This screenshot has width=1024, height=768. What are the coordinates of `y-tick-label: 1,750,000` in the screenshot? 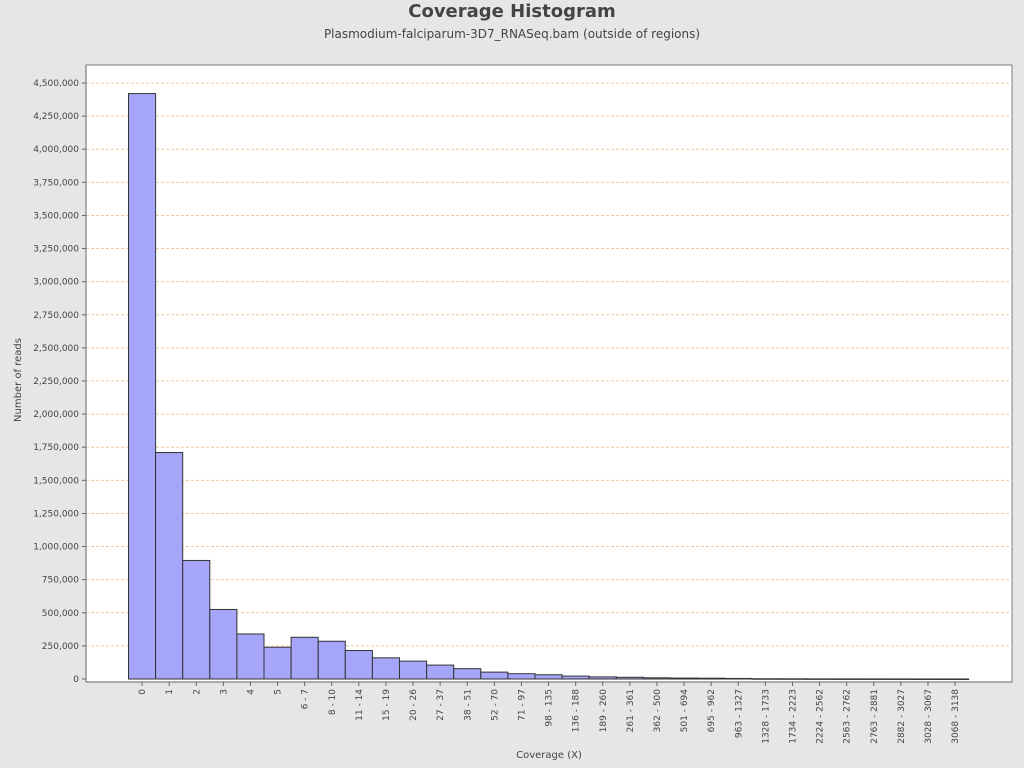 It's located at (56, 448).